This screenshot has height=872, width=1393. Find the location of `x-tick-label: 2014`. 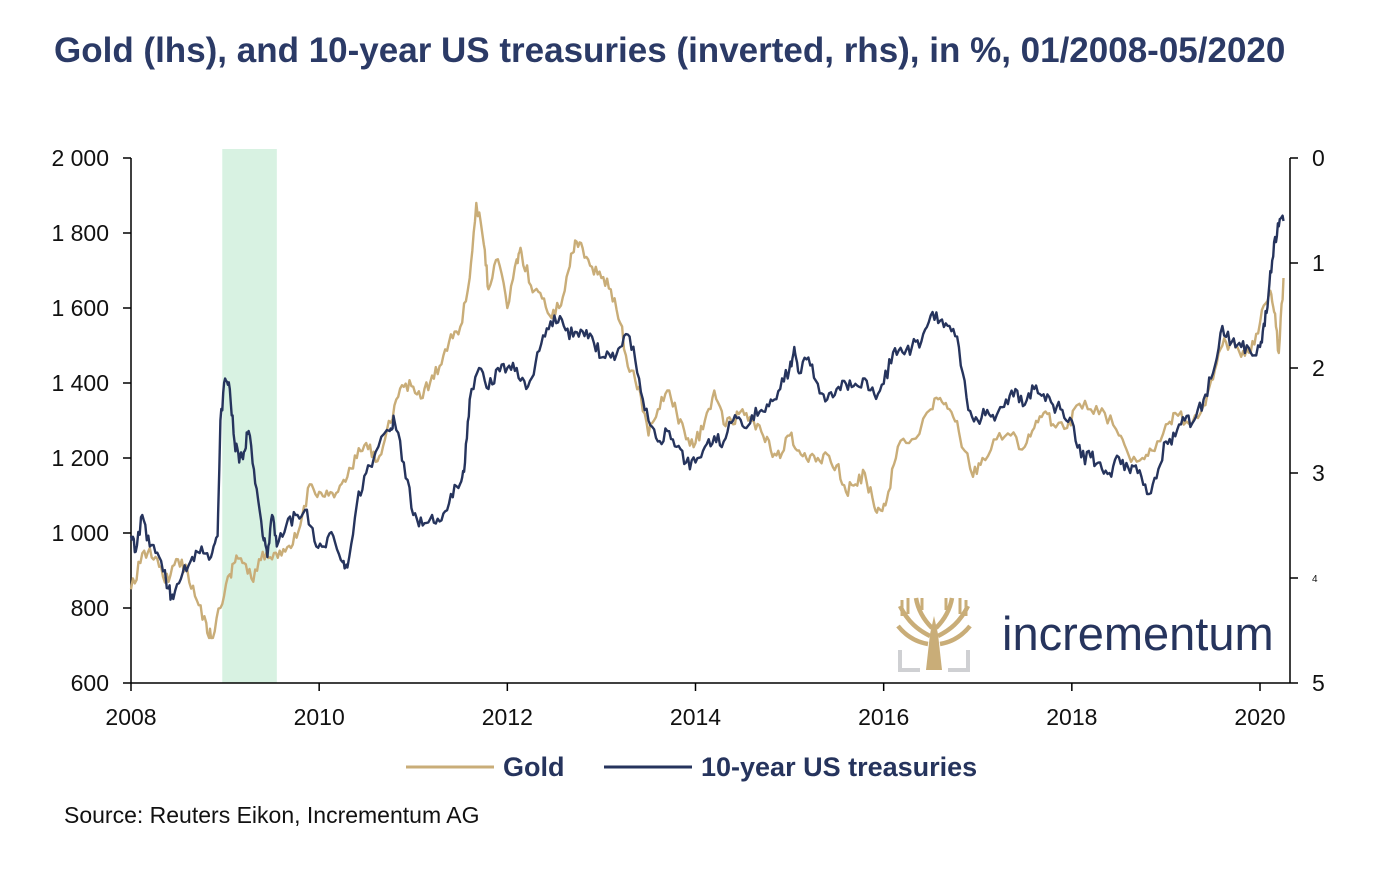

x-tick-label: 2014 is located at coordinates (695, 717).